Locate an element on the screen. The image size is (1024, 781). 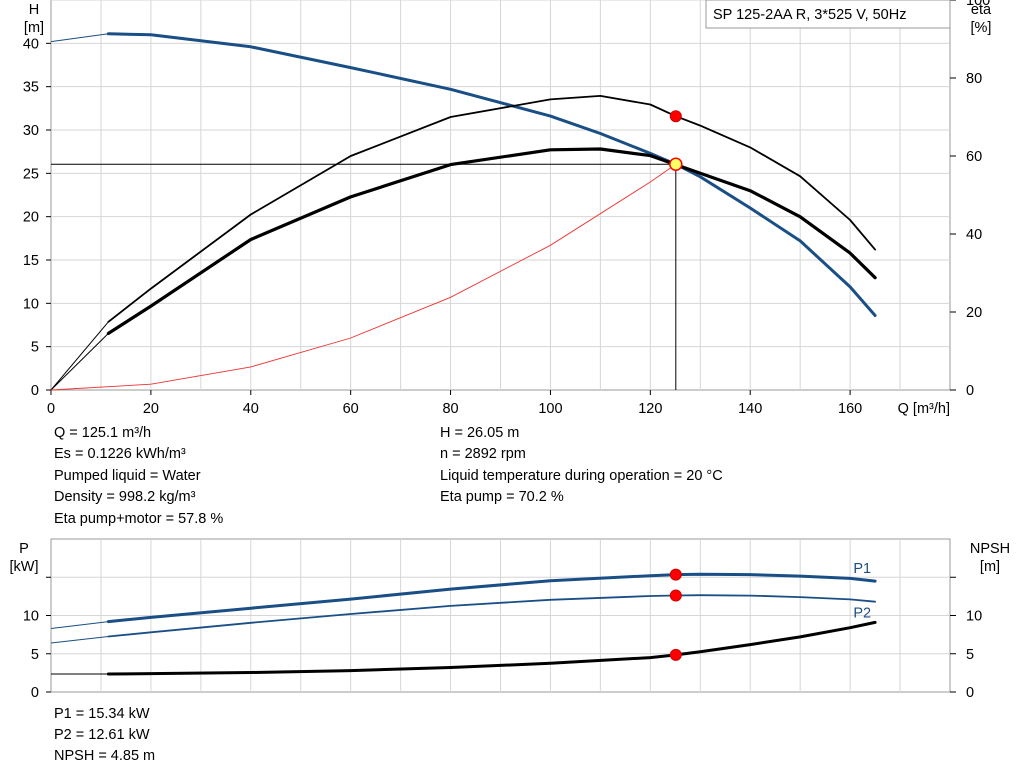
info-npsh: NPSH = 4.85 m is located at coordinates (105, 756).